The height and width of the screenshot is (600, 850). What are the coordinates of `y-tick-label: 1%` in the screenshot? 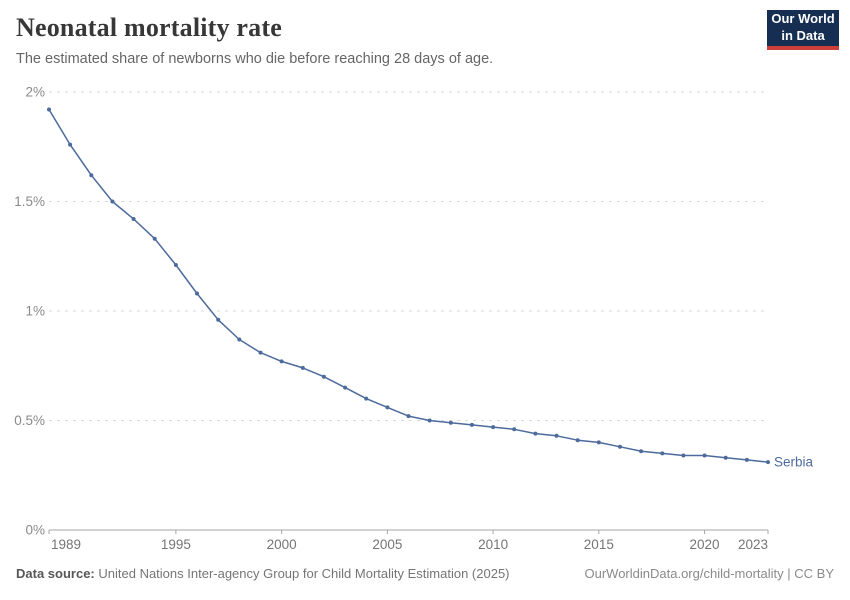 It's located at (35, 311).